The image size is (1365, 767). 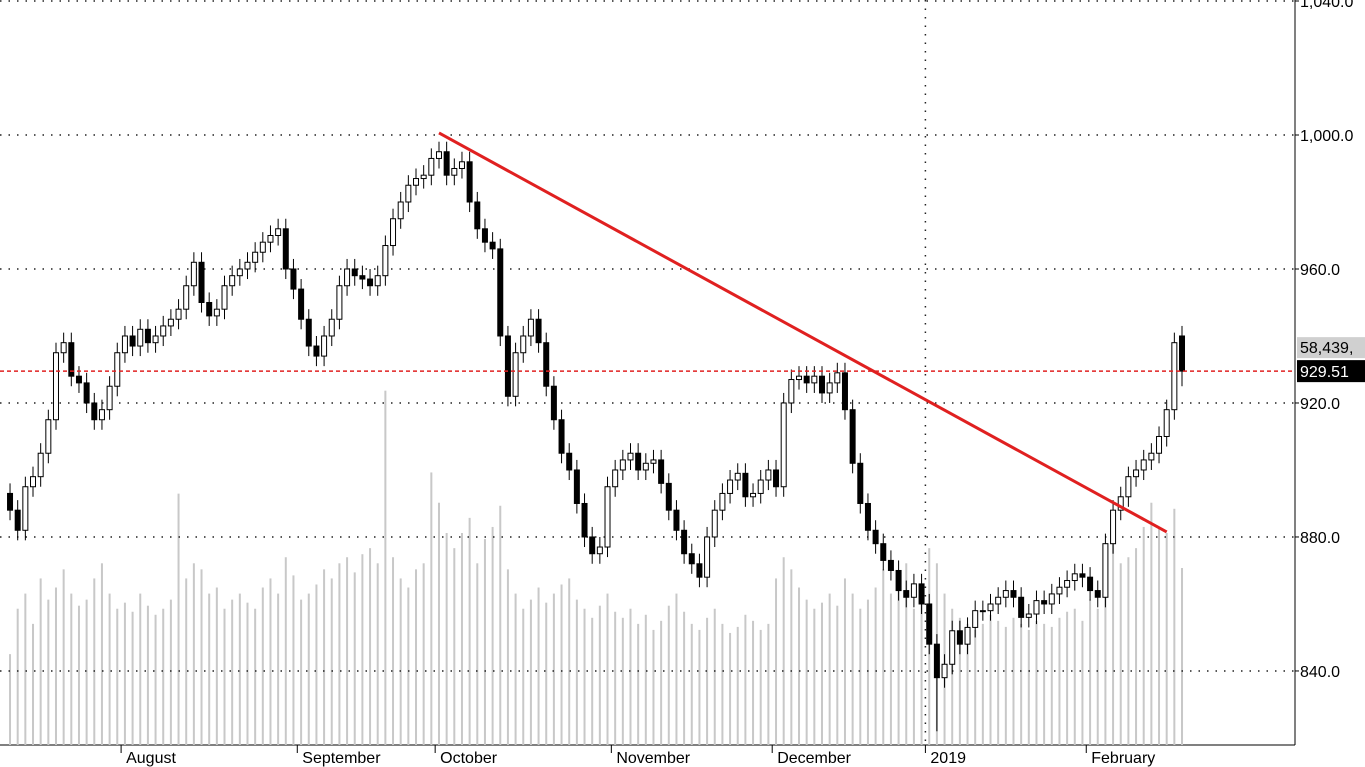 I want to click on price-label: 929.51, so click(x=1324, y=372).